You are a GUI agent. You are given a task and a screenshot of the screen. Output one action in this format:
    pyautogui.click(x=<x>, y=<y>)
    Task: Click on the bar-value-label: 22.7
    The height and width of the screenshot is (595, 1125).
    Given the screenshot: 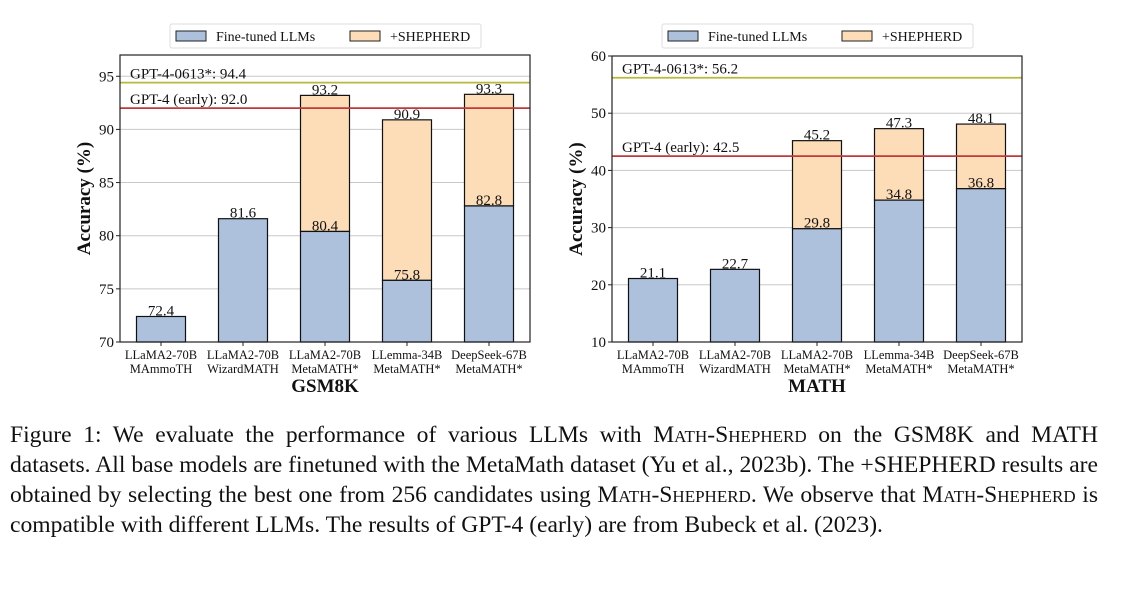 What is the action you would take?
    pyautogui.click(x=735, y=264)
    